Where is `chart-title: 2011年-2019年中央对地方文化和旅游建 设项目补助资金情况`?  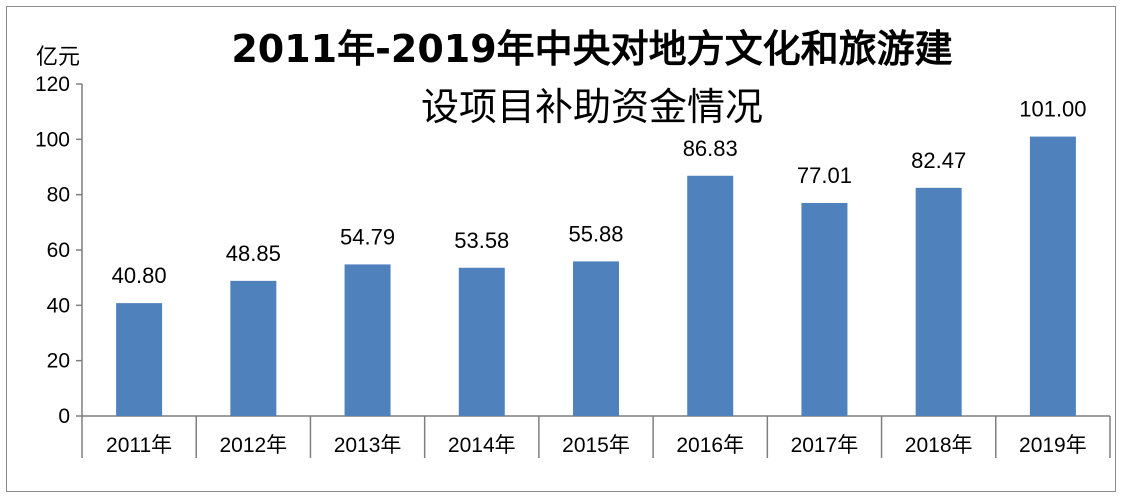
chart-title: 2011年-2019年中央对地方文化和旅游建 设项目补助资金情况 is located at coordinates (591, 78).